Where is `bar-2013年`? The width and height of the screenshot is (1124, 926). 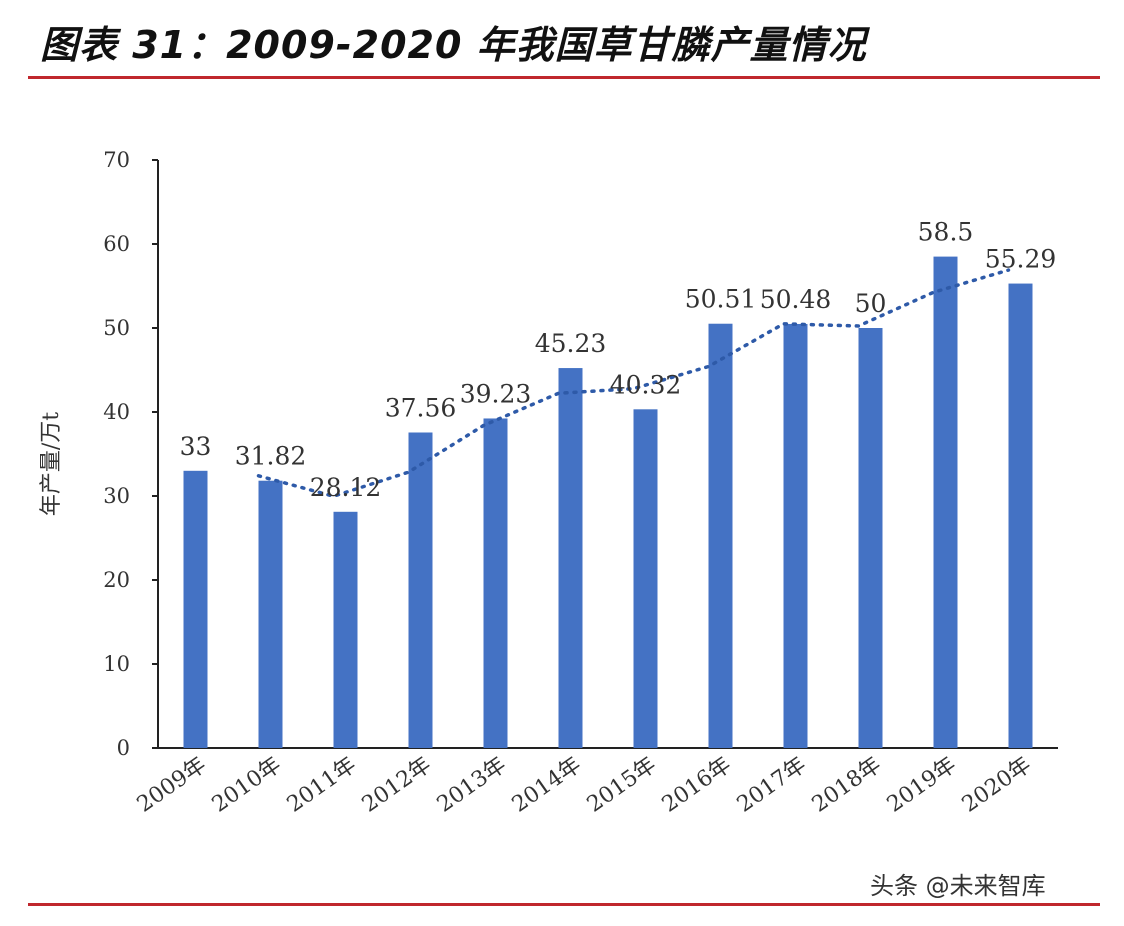
bar-2013年 is located at coordinates (495, 583).